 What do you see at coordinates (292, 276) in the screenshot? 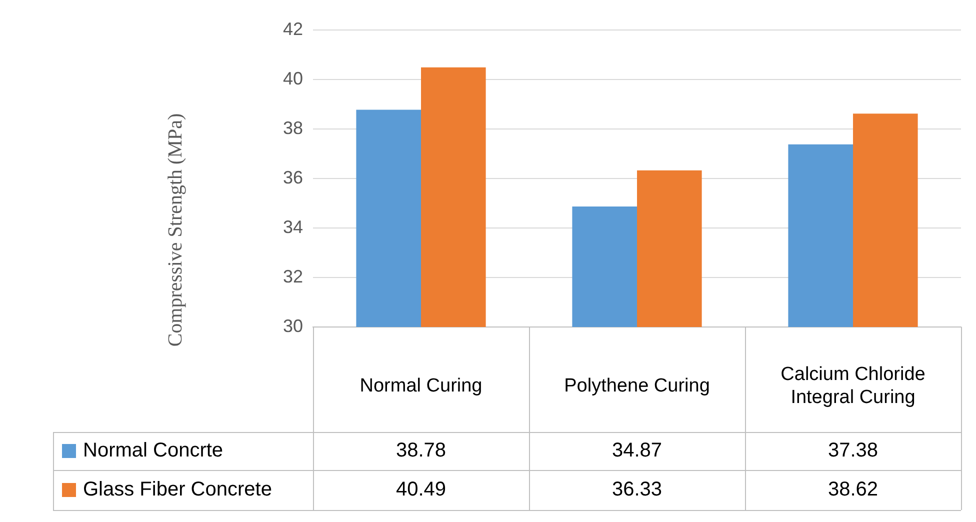
I see `y-tick-label: 32` at bounding box center [292, 276].